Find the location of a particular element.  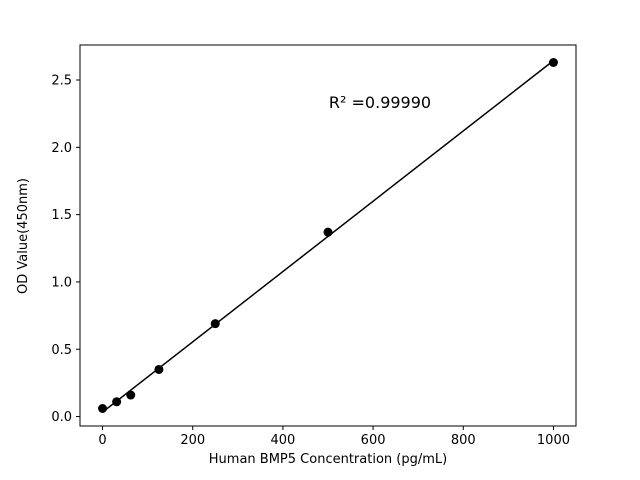

y-tick-label: 1.5 is located at coordinates (61, 215).